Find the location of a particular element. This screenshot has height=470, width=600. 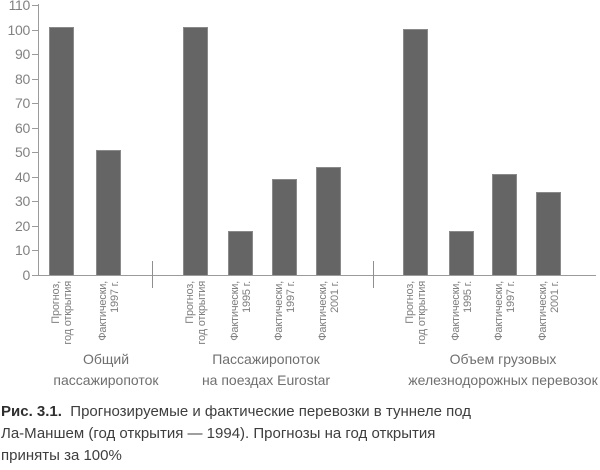

group-label: Общий пассажиропоток is located at coordinates (106, 369).